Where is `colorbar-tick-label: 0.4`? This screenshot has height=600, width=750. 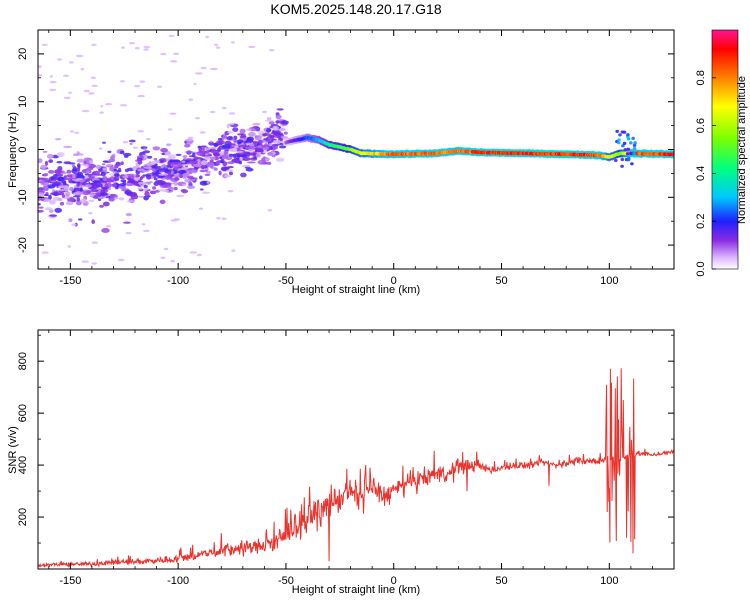
colorbar-tick-label: 0.4 is located at coordinates (701, 173).